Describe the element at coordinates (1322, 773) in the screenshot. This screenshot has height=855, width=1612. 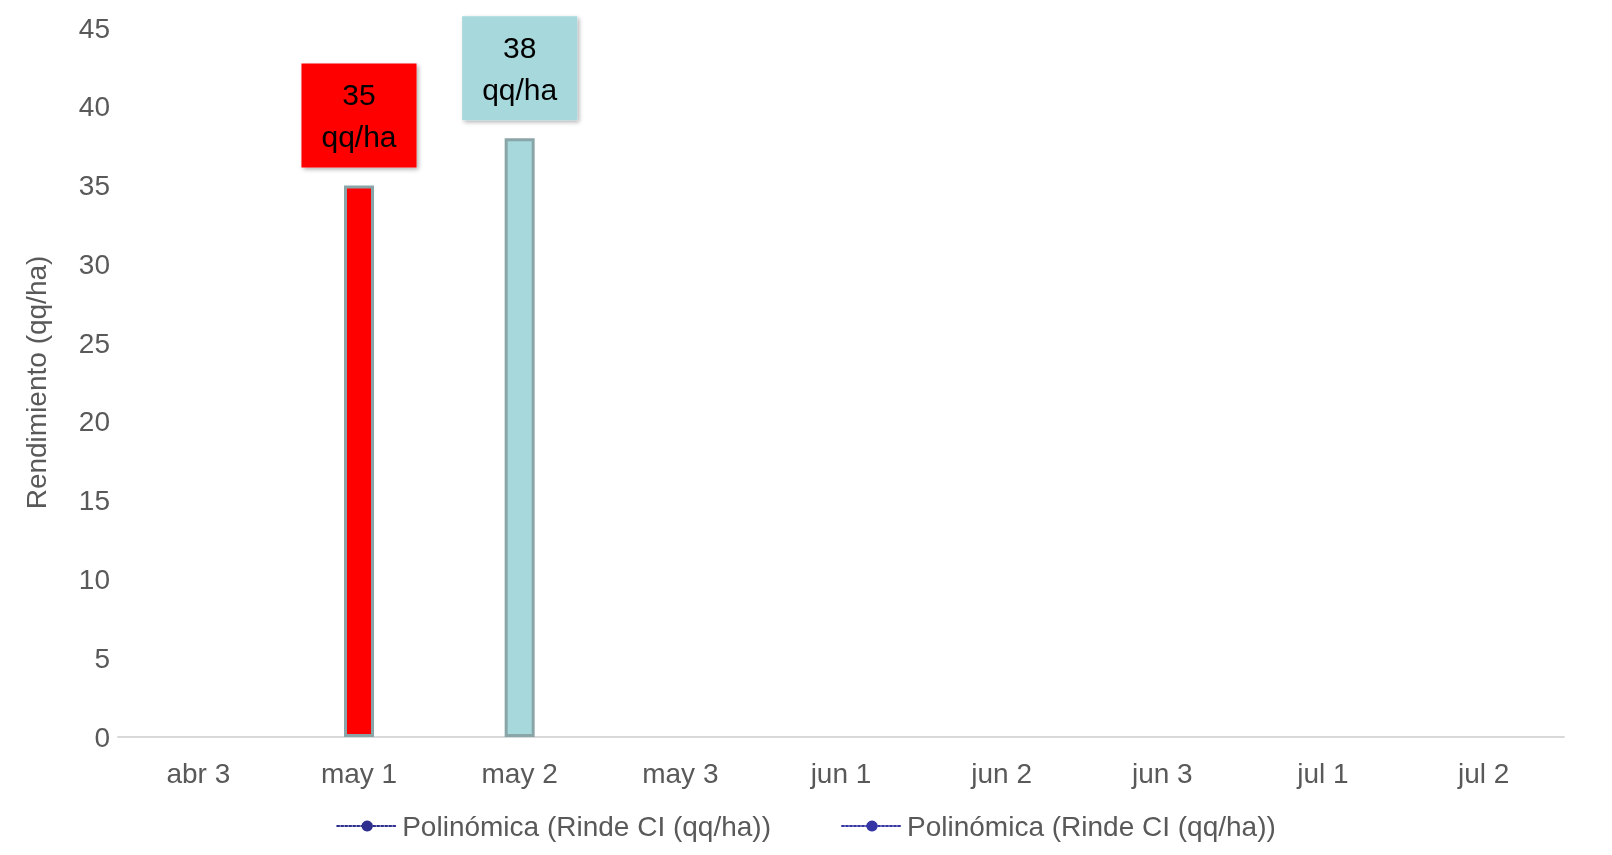
I see `x-tick-label: jul 1` at that location.